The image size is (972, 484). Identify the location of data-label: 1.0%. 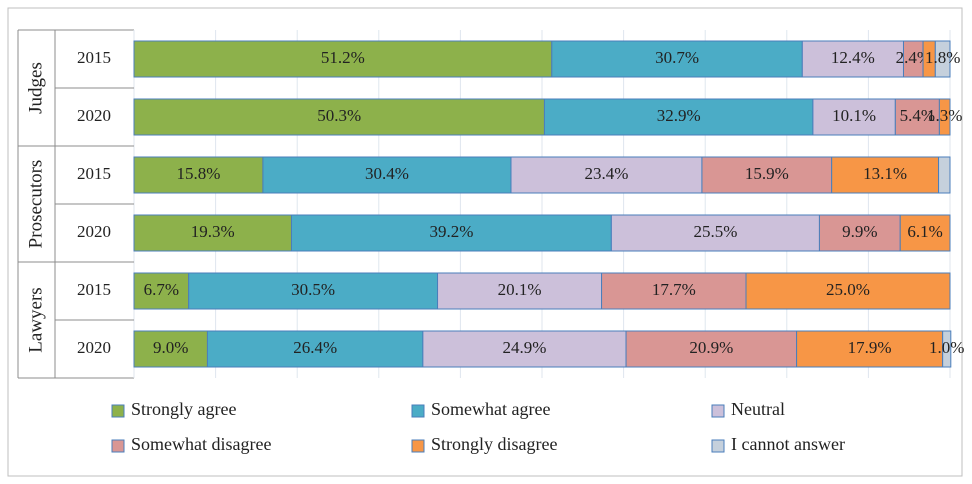
(946, 347).